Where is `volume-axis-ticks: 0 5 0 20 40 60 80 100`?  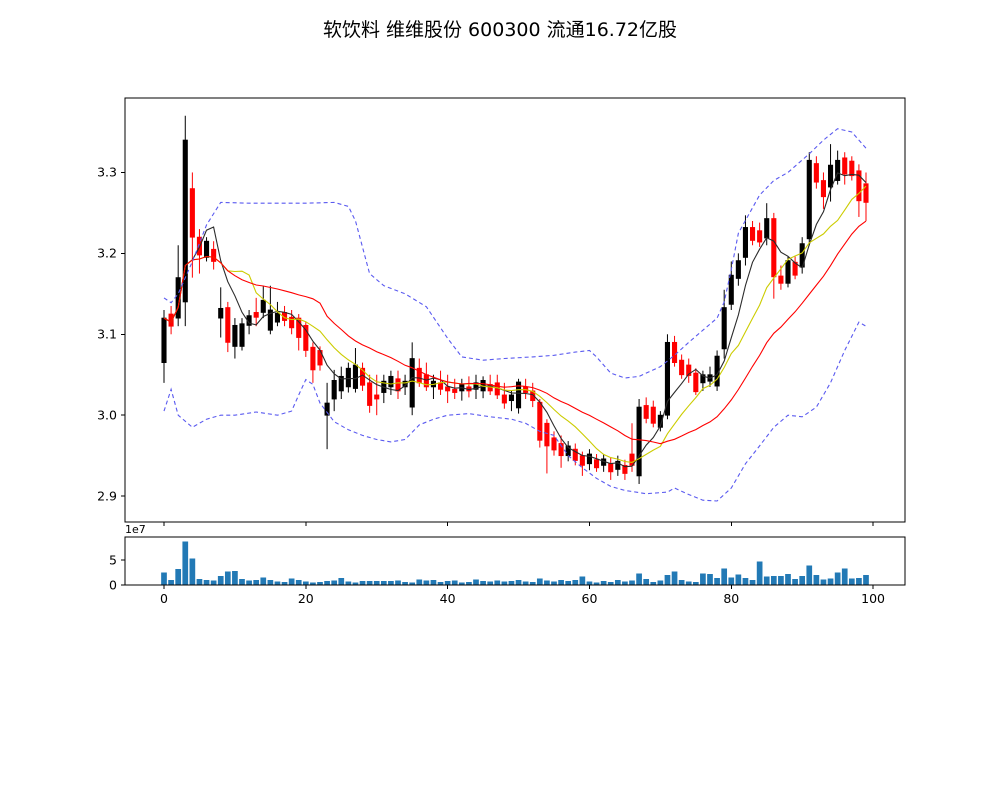 volume-axis-ticks: 0 5 0 20 40 60 80 100 is located at coordinates (497, 579).